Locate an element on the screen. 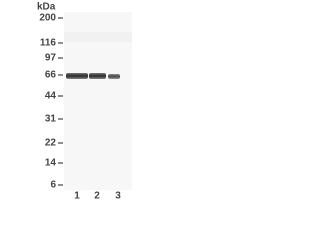  marker-label: 44 is located at coordinates (51, 96).